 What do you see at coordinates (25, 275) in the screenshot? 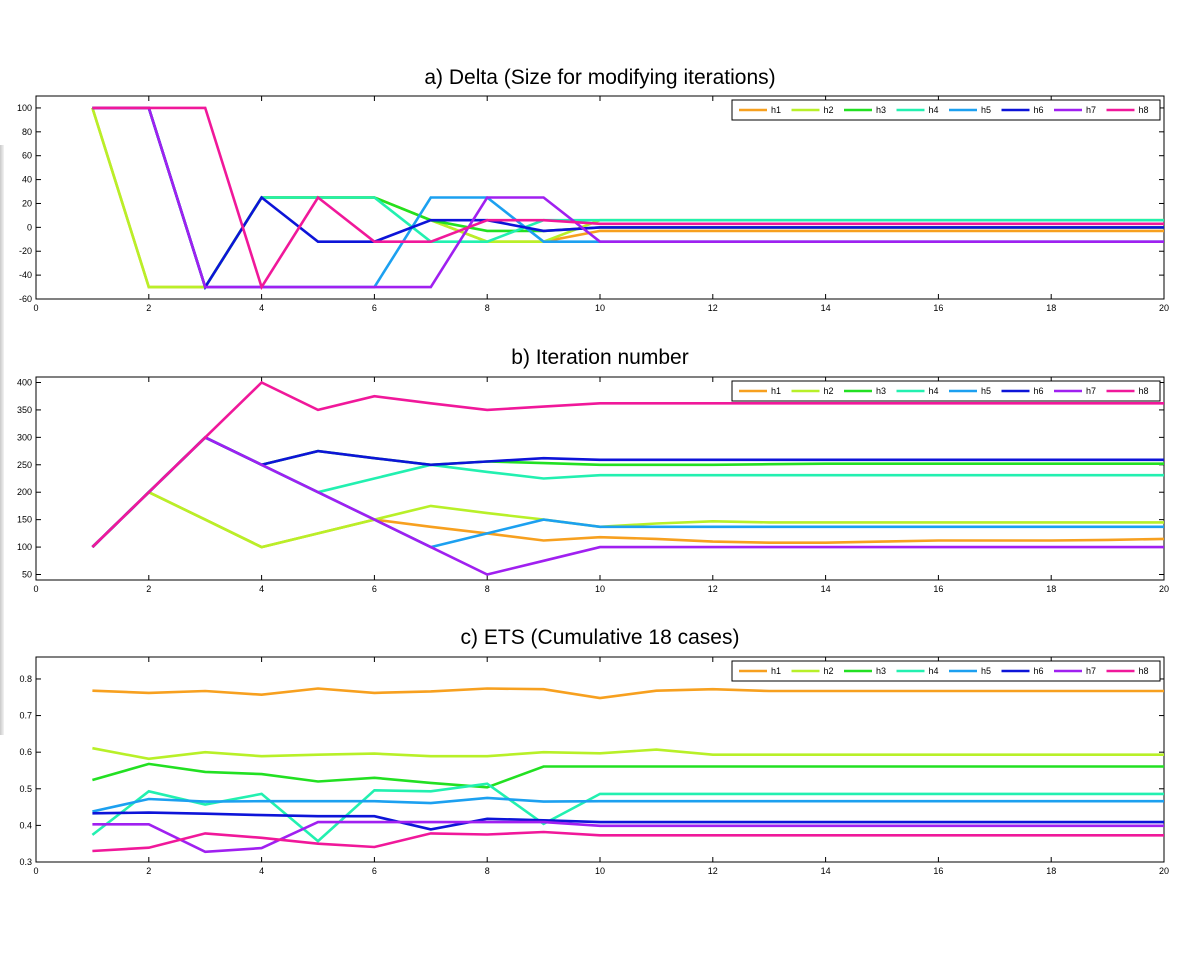
I see `y-tick-label: -40` at bounding box center [25, 275].